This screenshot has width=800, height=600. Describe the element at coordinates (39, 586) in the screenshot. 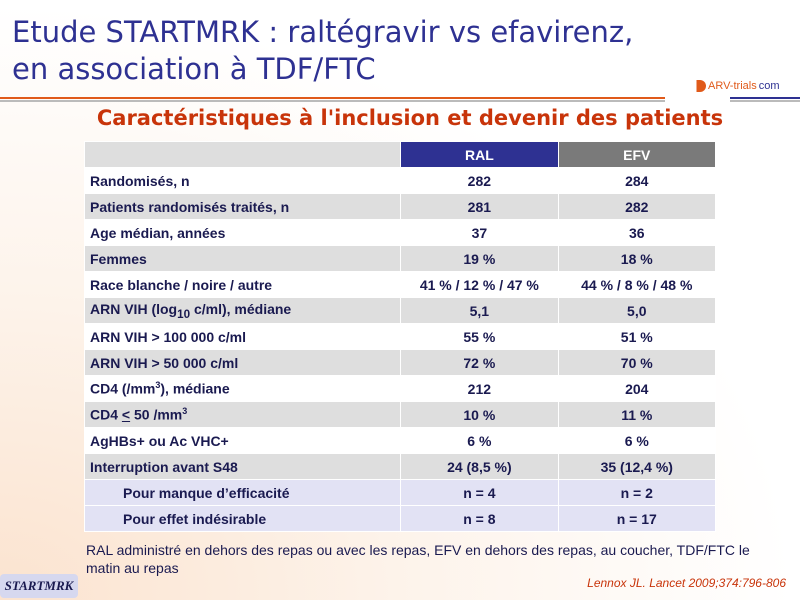

I see `study-badge: STARTMRK` at that location.